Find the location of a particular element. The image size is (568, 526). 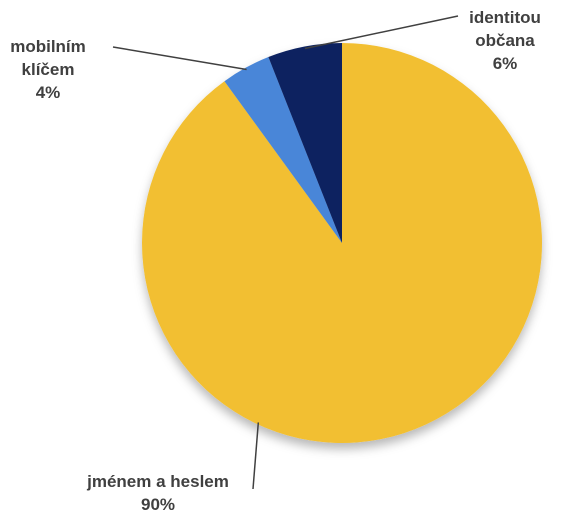

slice-label: jménem a heslem 90% is located at coordinates (157, 493).